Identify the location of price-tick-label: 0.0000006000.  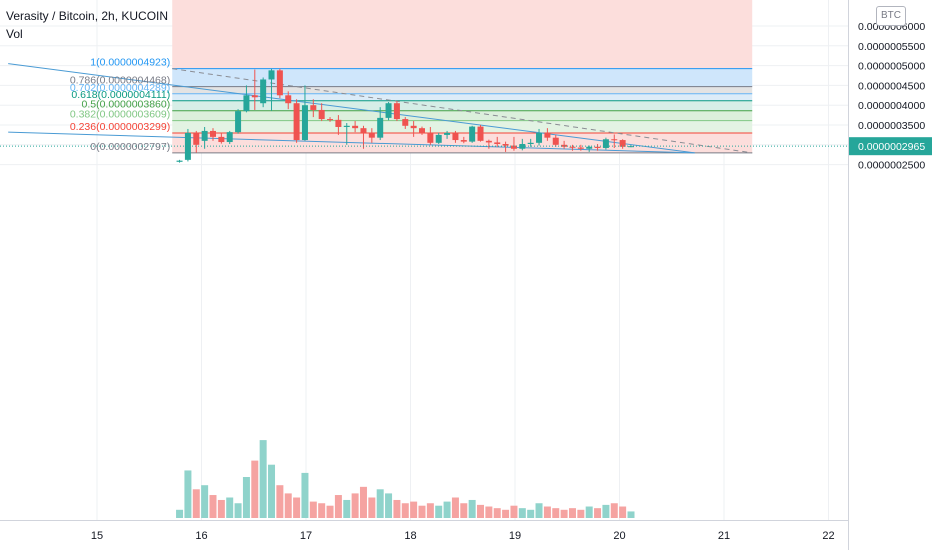
(891, 27).